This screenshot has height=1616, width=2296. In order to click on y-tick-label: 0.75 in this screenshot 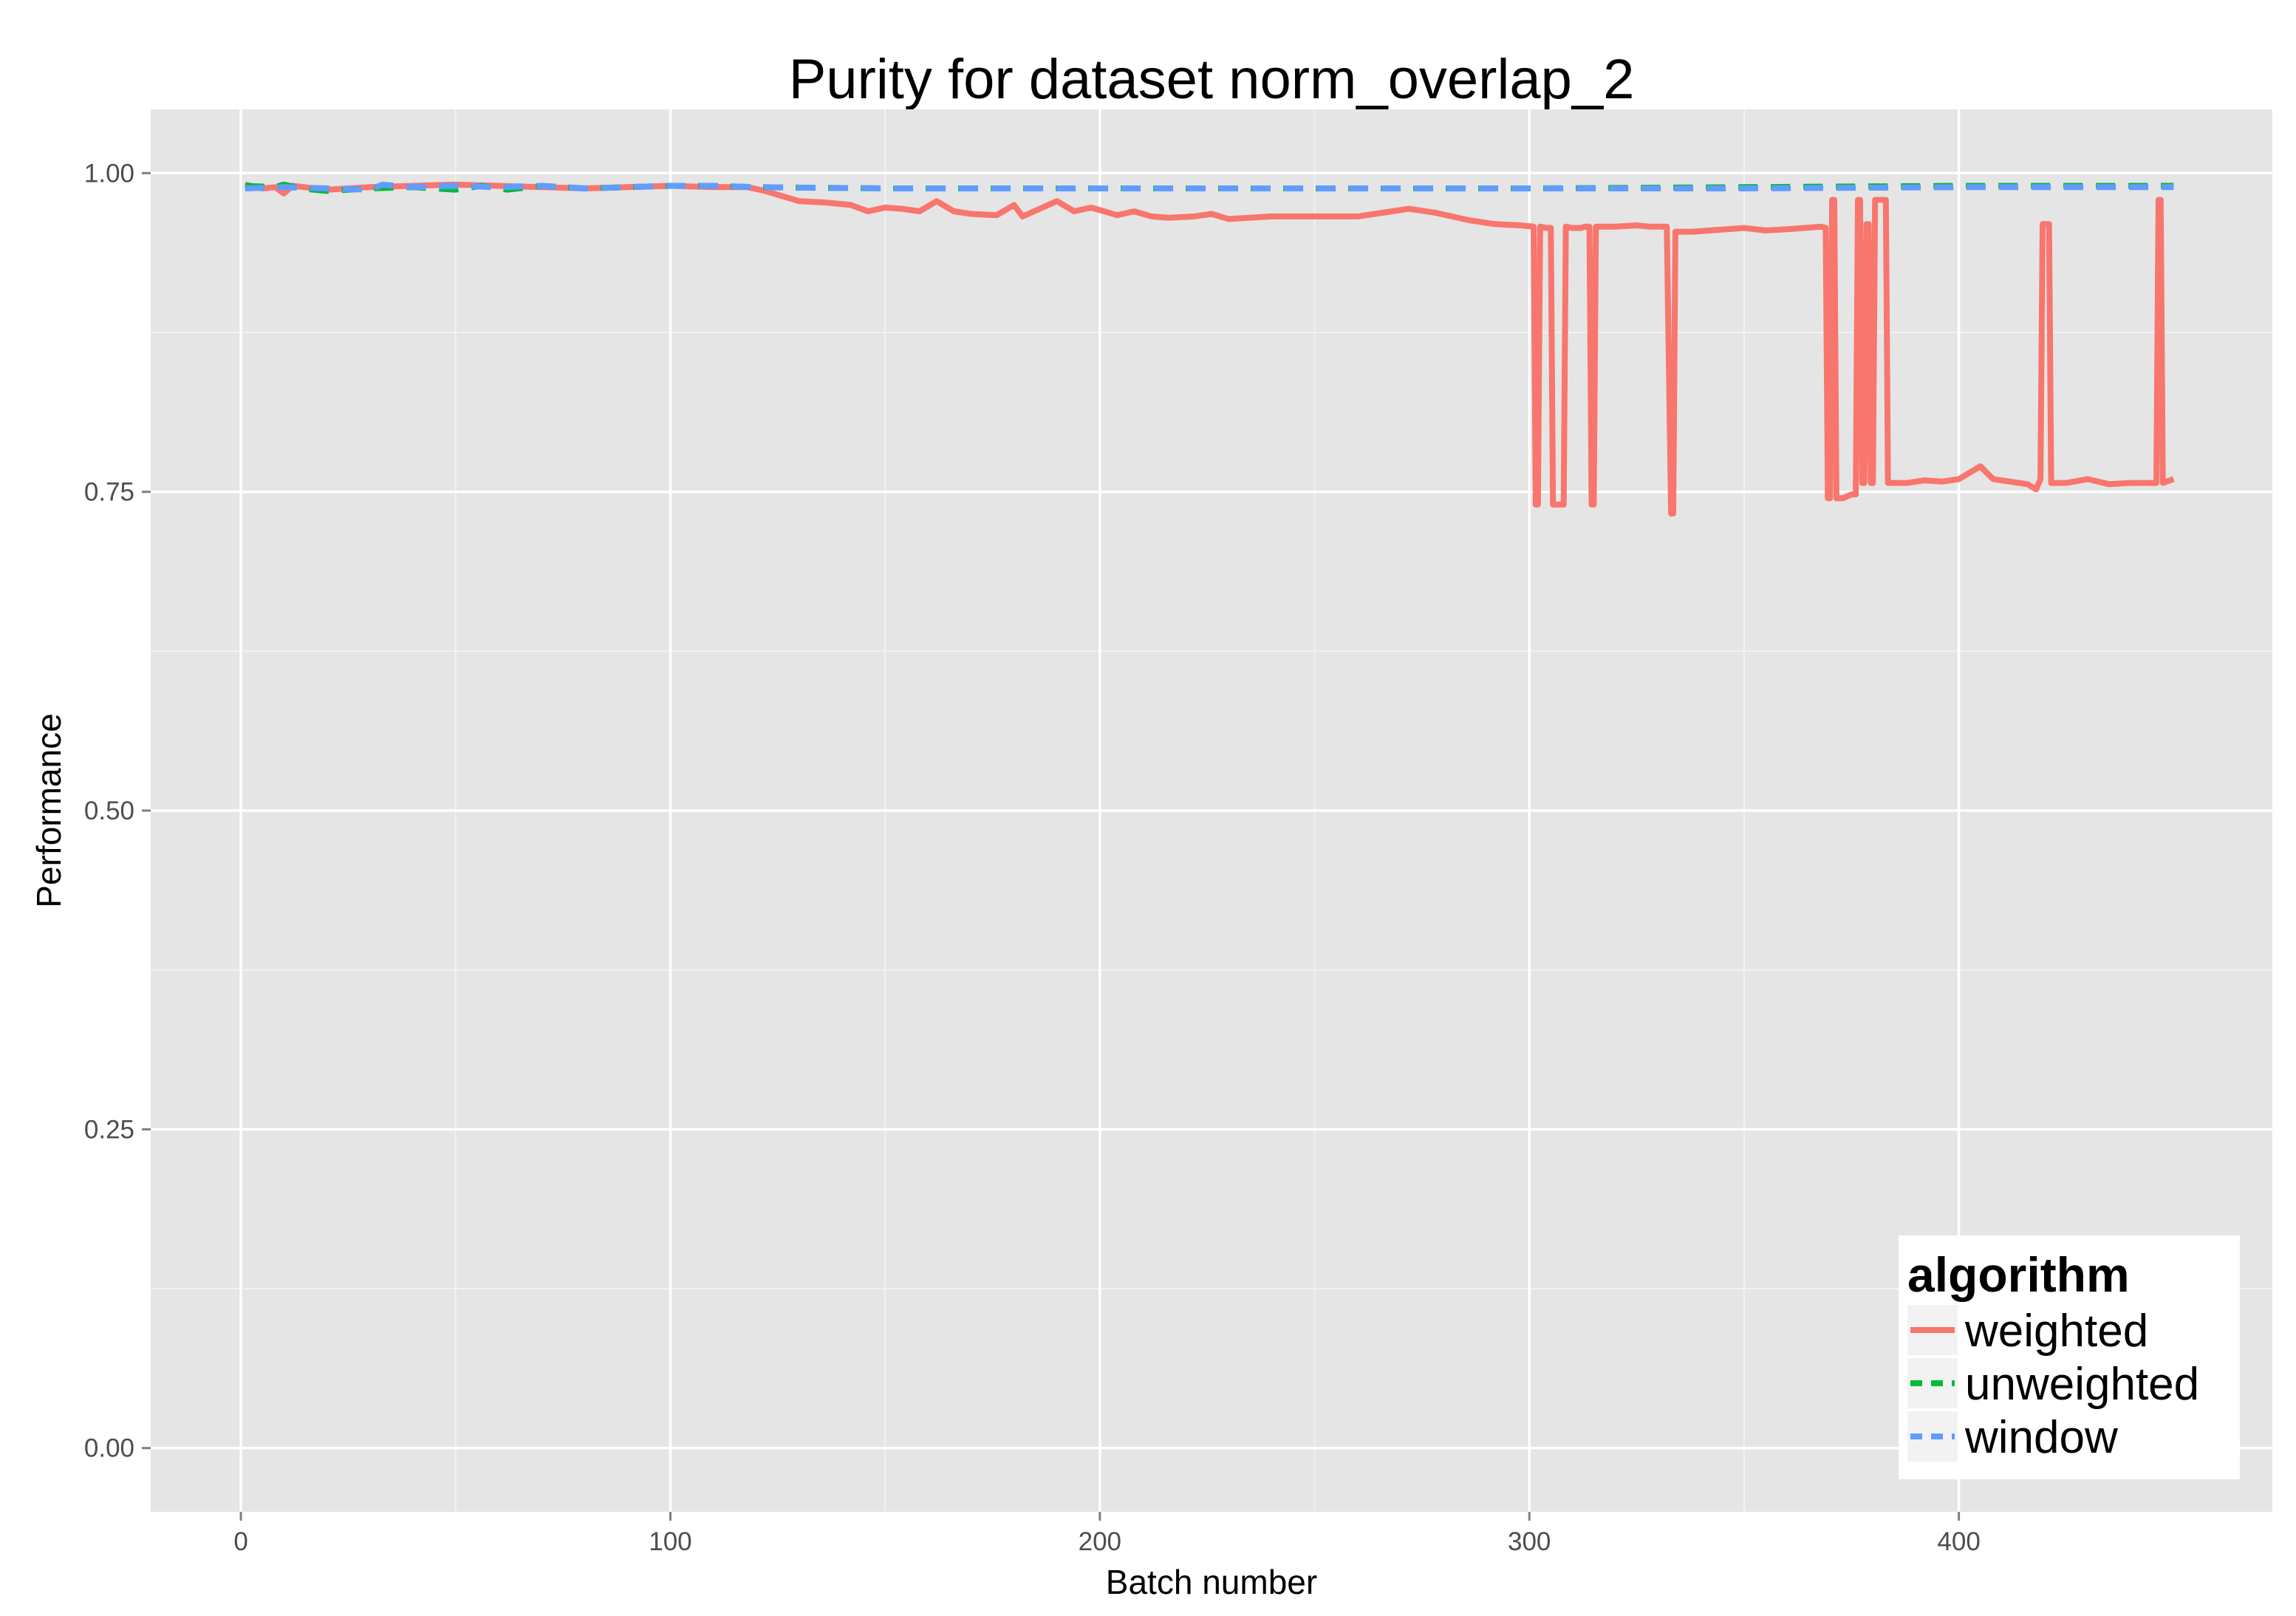, I will do `click(109, 492)`.